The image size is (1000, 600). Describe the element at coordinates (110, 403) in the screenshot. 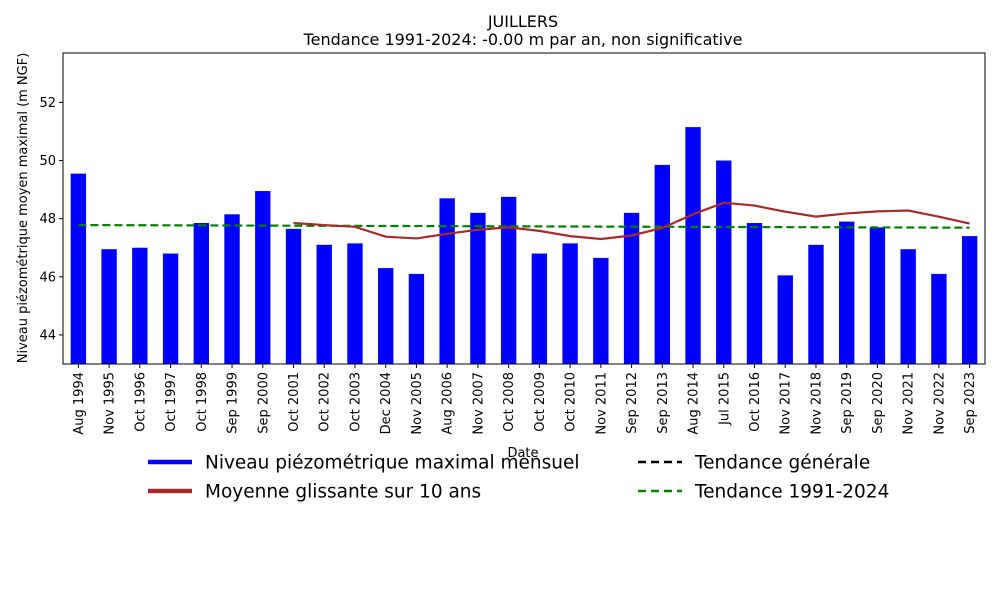

I see `x-tick-label: Nov 1995` at that location.